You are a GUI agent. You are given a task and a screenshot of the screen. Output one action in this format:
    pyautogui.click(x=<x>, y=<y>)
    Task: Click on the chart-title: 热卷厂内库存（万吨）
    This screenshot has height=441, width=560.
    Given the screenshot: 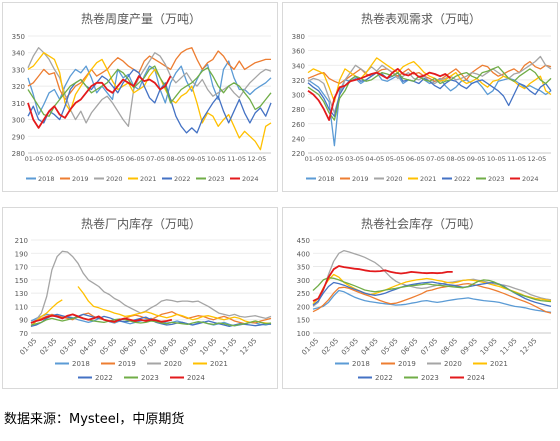 What is the action you would take?
    pyautogui.click(x=141, y=223)
    